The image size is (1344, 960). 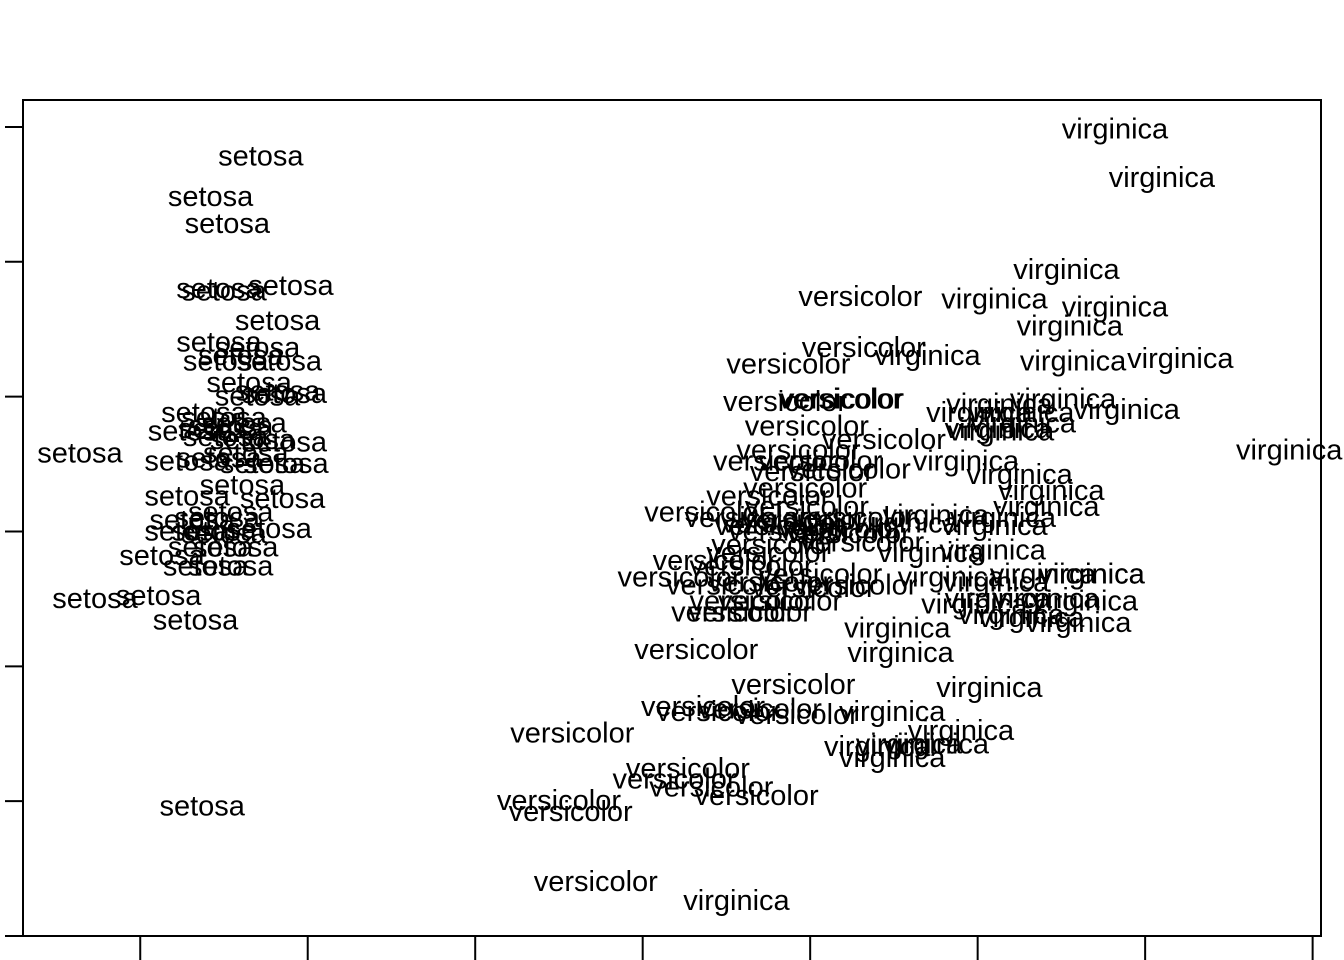 I want to click on y-axis, so click(x=14, y=531).